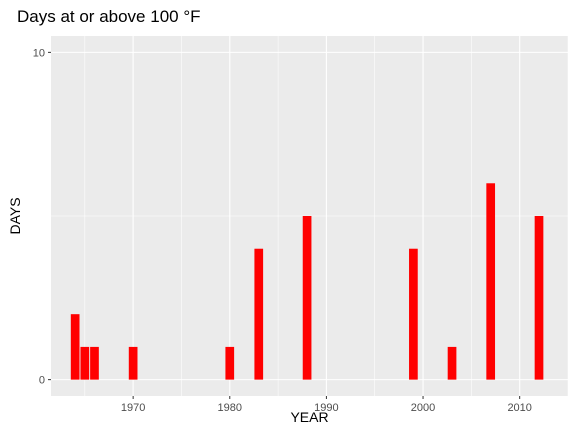  What do you see at coordinates (39, 53) in the screenshot?
I see `y-tick-label: 10` at bounding box center [39, 53].